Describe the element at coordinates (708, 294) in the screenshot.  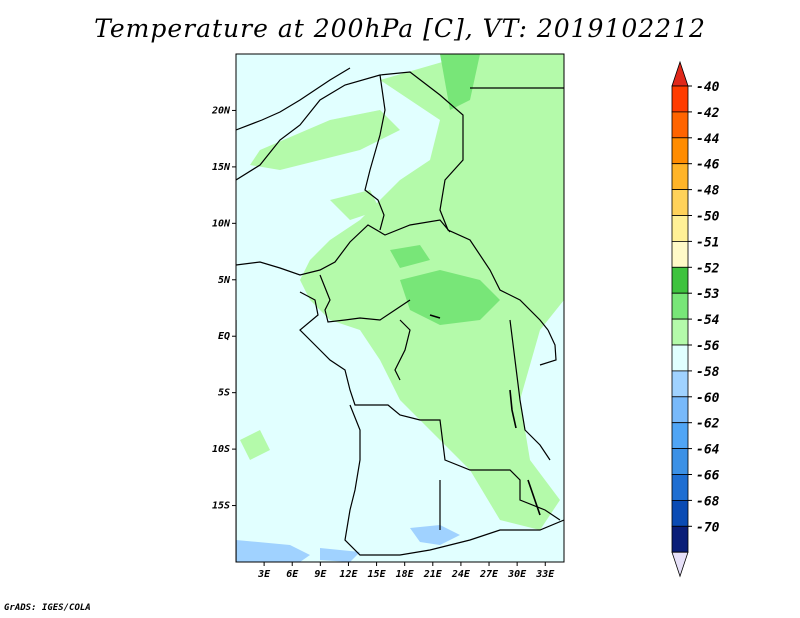
I see `colorbar-label: -53` at that location.